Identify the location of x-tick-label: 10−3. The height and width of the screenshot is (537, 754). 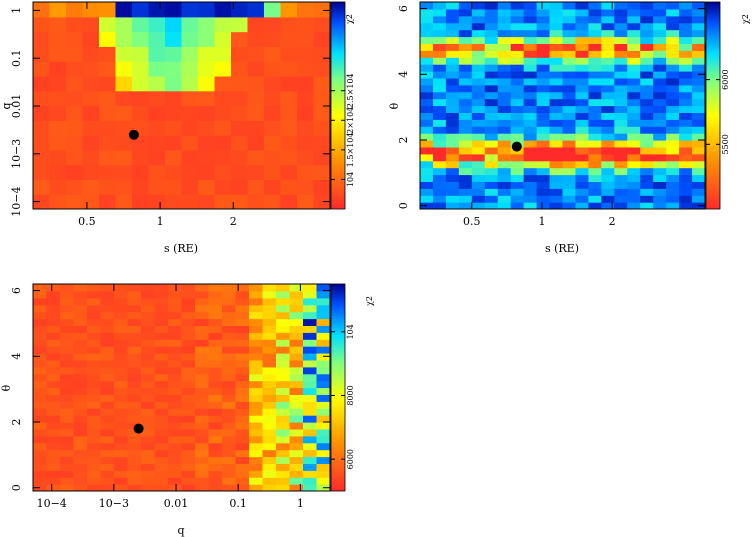
(114, 503).